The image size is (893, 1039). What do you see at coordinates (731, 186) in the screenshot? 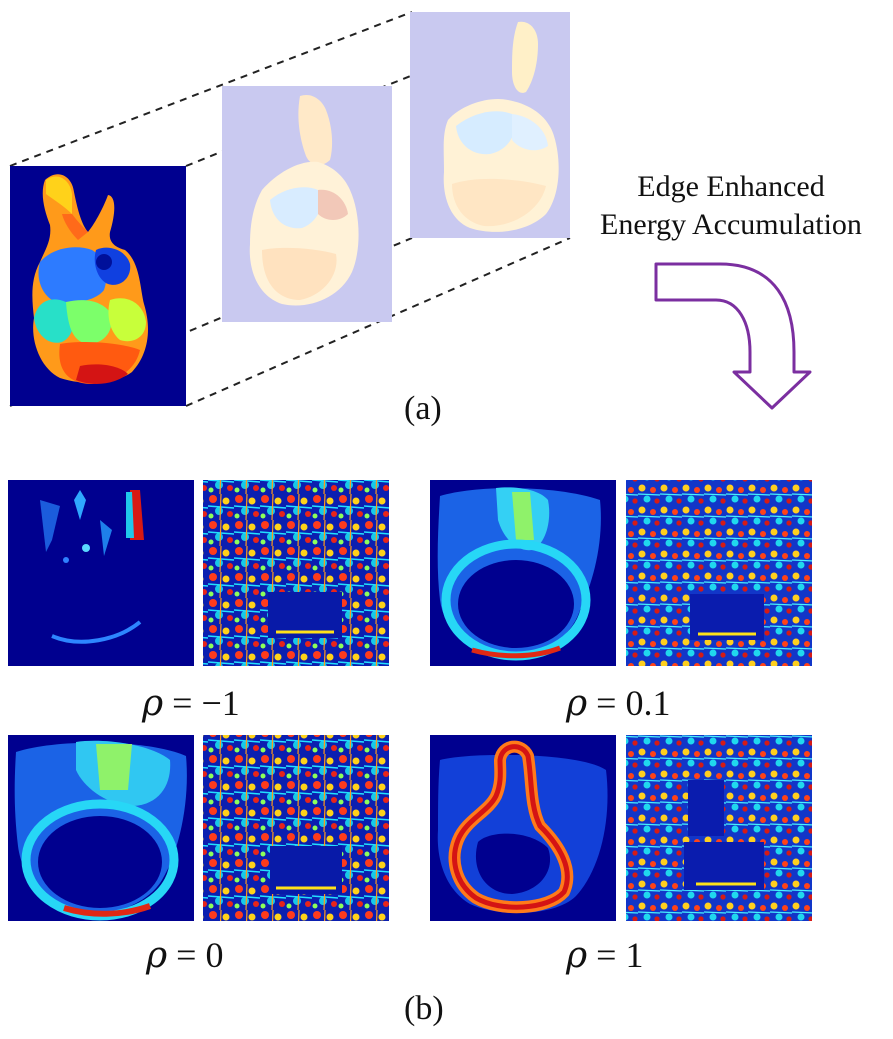
I see `annotation-line-1: Edge Enhanced` at bounding box center [731, 186].